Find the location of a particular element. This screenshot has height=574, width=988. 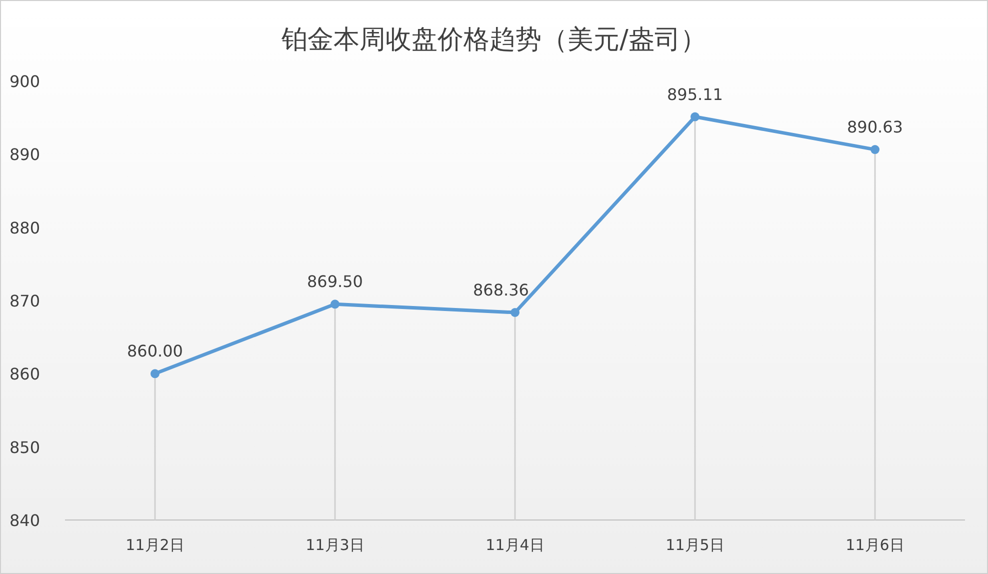

y-tick-label: 870 is located at coordinates (24, 301).